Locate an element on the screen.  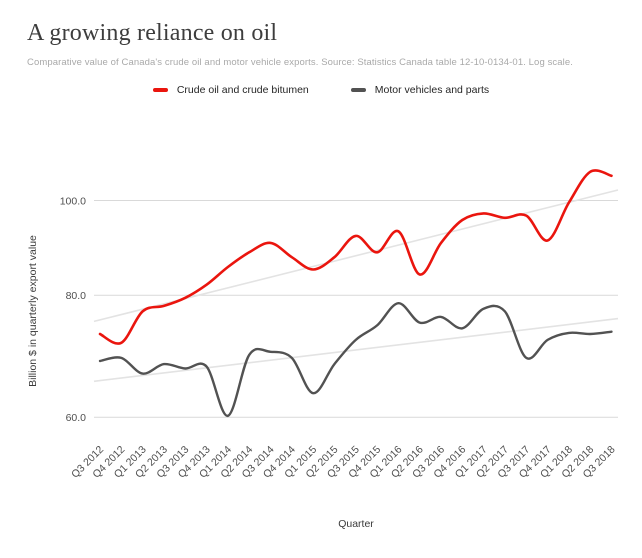
legend-item-crude-oil: Crude oil and crude bitumen is located at coordinates (230, 90).